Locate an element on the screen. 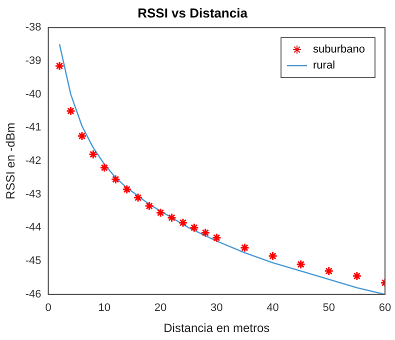  x-tick-label: 20 is located at coordinates (160, 308).